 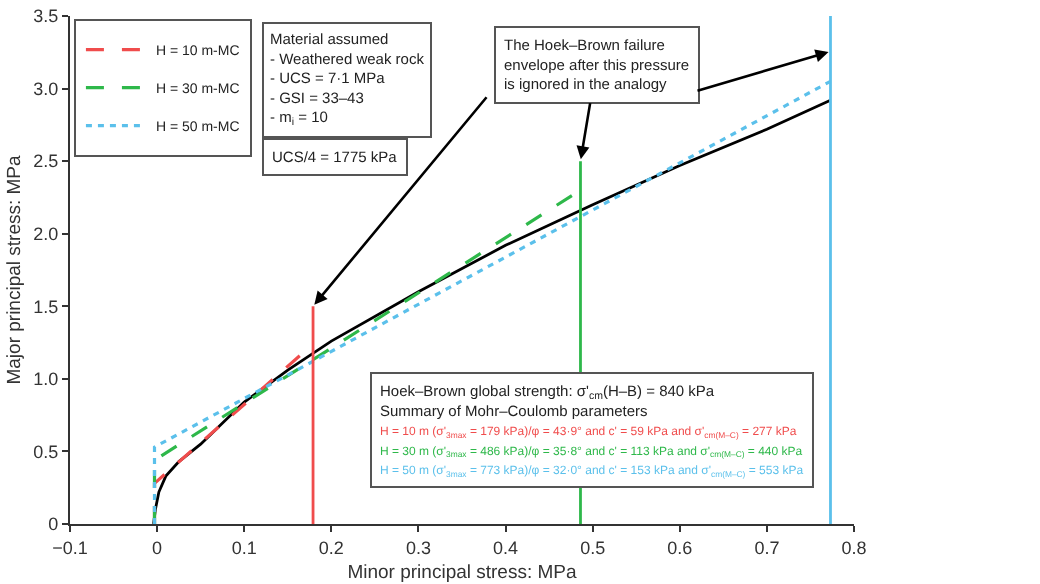 I want to click on y-tick-label: 3.0, so click(x=46, y=88).